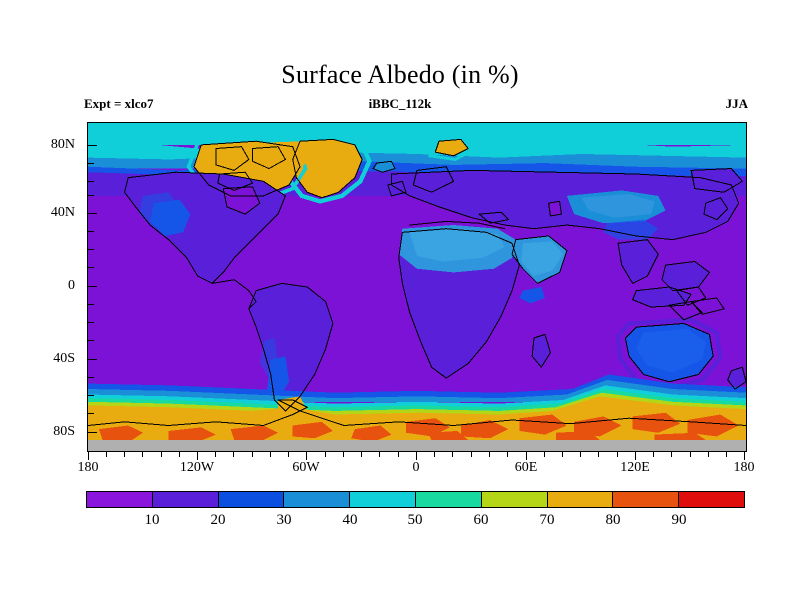 The height and width of the screenshot is (600, 800). What do you see at coordinates (197, 467) in the screenshot?
I see `x-axis-label-120W: 120W` at bounding box center [197, 467].